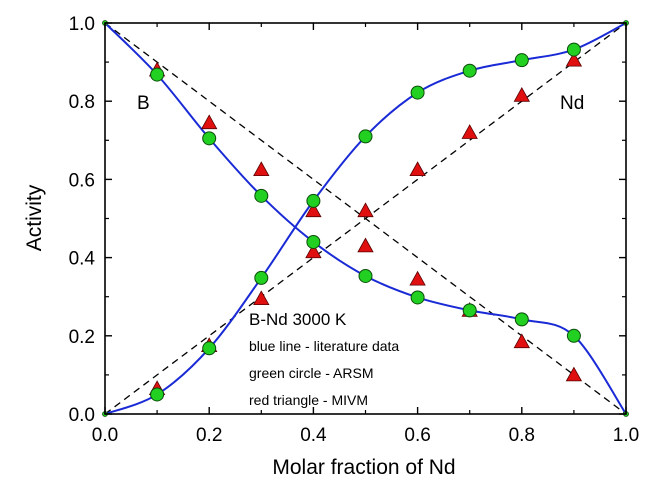 The height and width of the screenshot is (490, 649). What do you see at coordinates (209, 435) in the screenshot?
I see `x-tick-label: 0.2` at bounding box center [209, 435].